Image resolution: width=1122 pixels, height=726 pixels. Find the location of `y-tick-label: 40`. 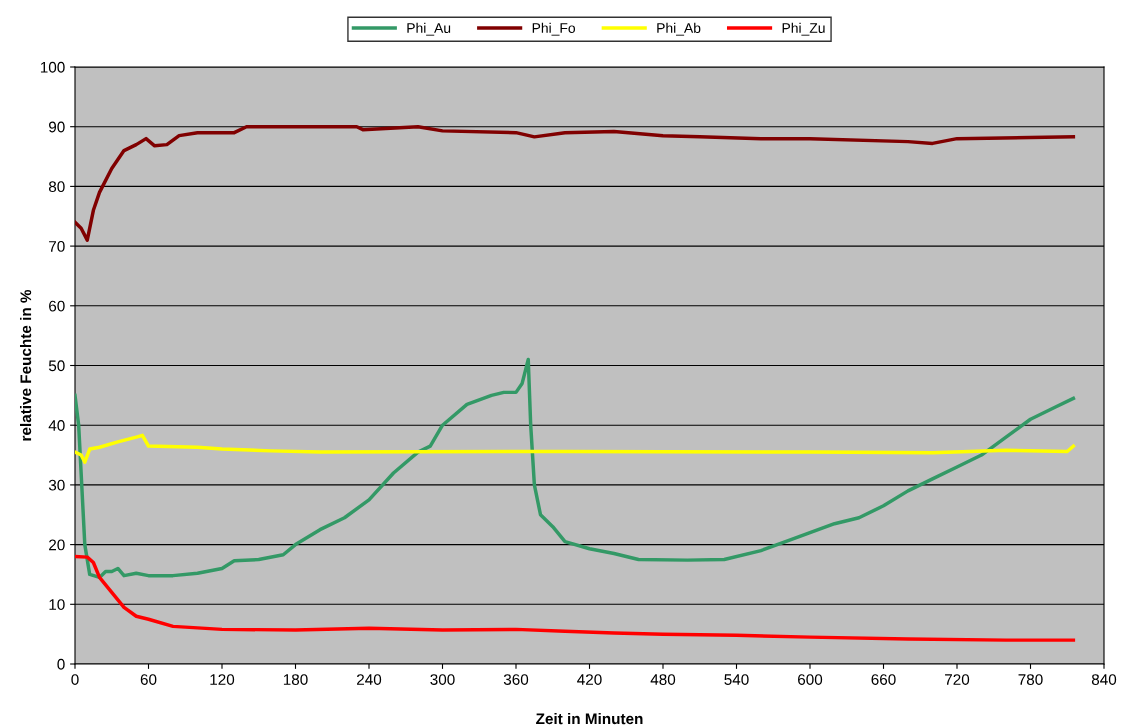

y-tick-label: 40 is located at coordinates (56, 425).